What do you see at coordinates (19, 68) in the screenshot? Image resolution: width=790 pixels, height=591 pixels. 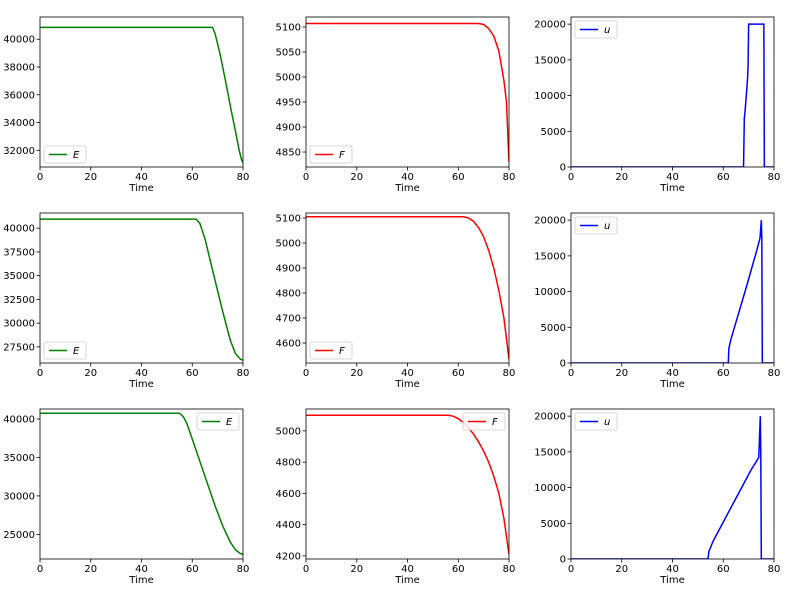 I see `y-tick-label: 38000` at bounding box center [19, 68].